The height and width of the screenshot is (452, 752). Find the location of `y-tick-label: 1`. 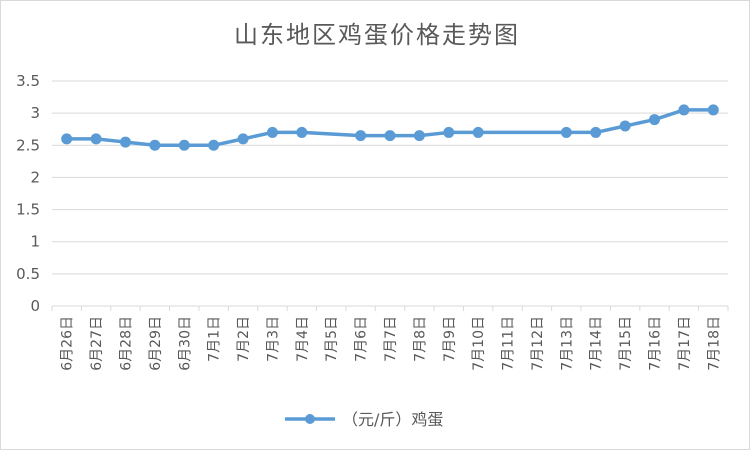

y-tick-label: 1 is located at coordinates (35, 242).